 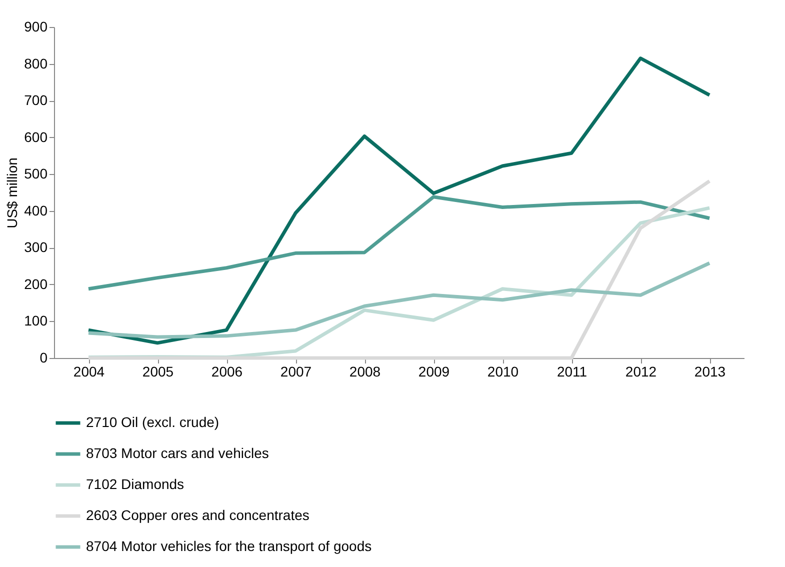 I want to click on legend-label: 8704 Motor vehicles for the transport of goods, so click(x=229, y=546).